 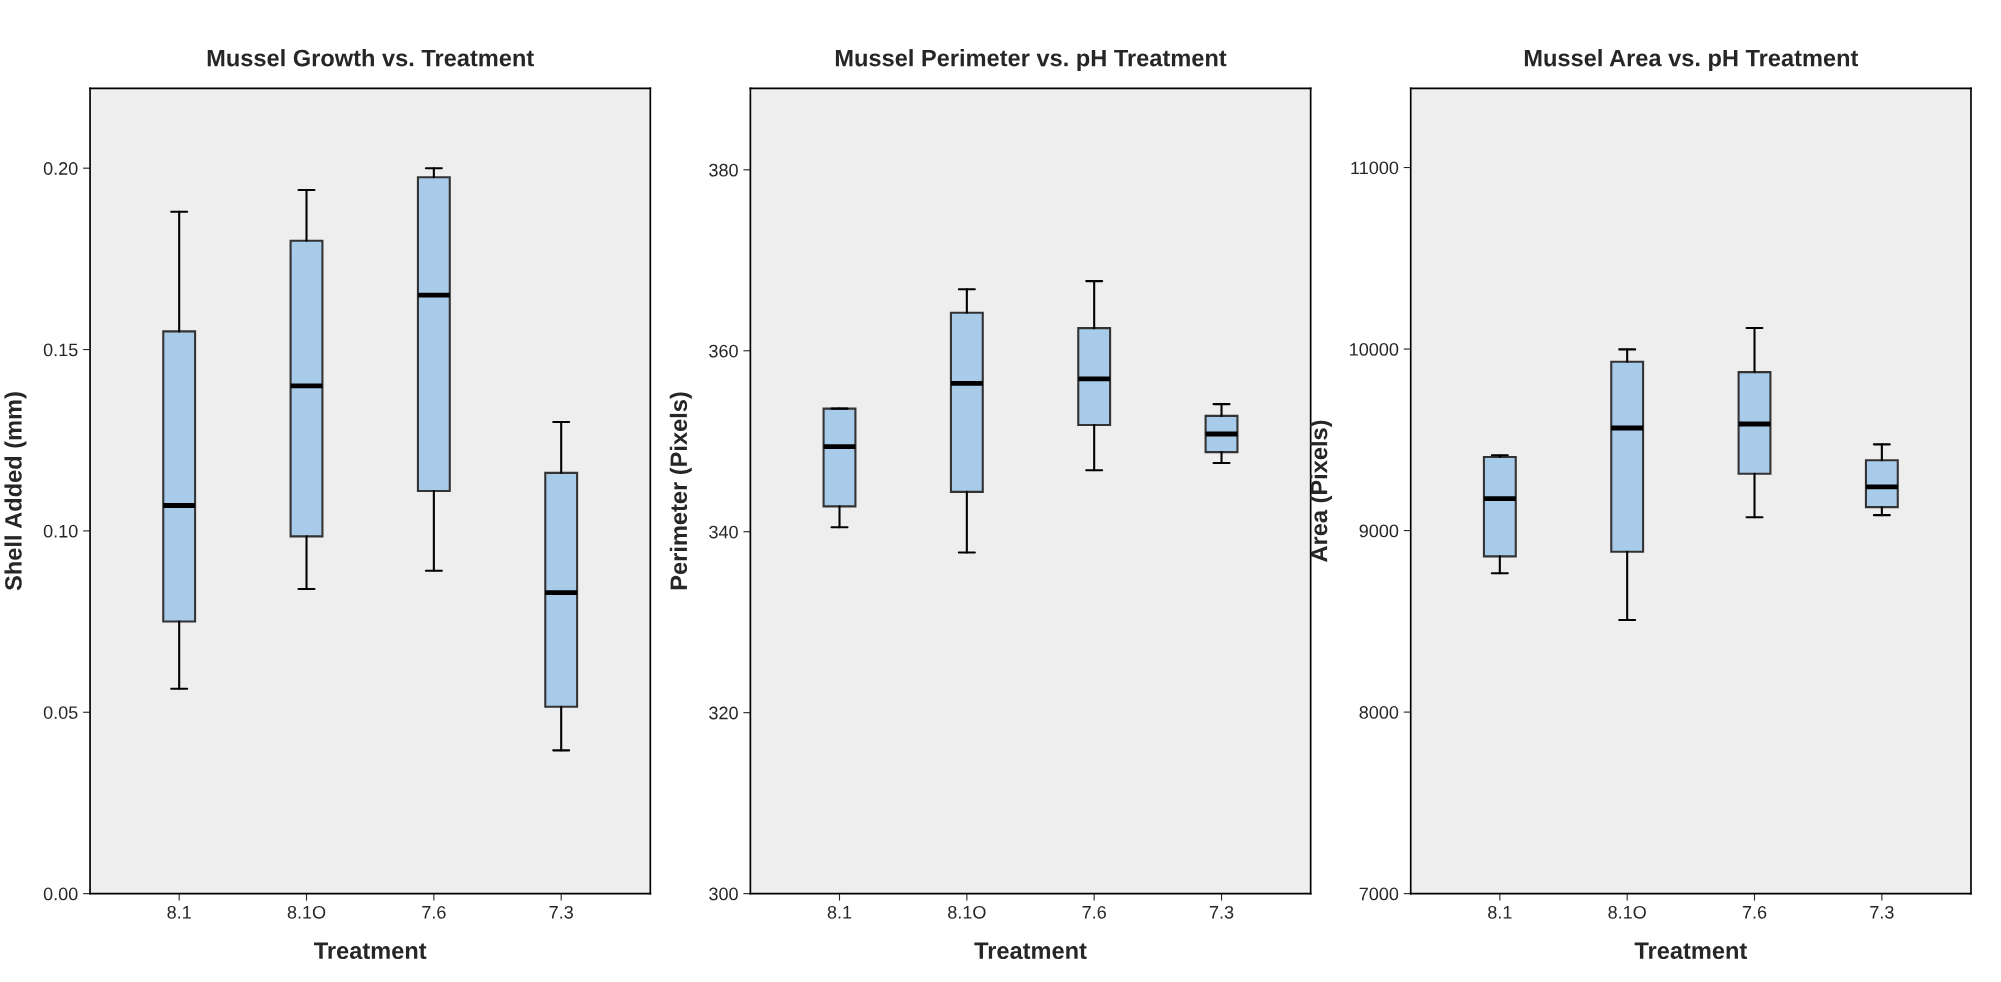 What do you see at coordinates (723, 532) in the screenshot?
I see `y-tick-label: 340` at bounding box center [723, 532].